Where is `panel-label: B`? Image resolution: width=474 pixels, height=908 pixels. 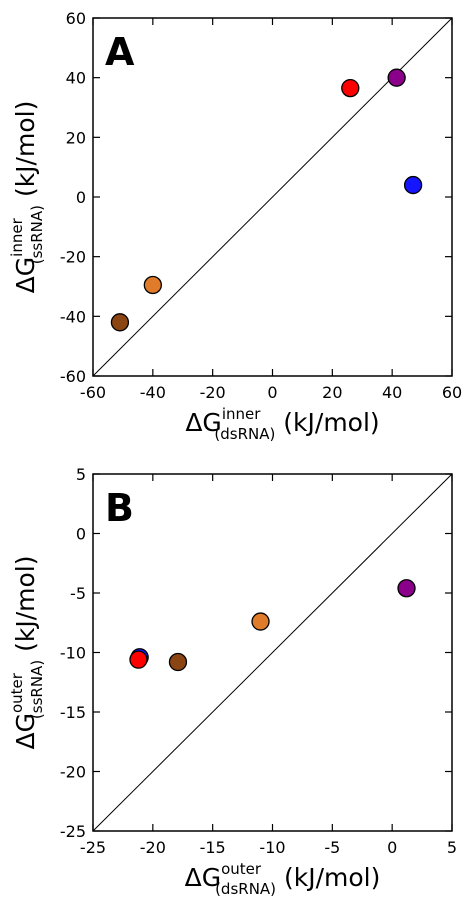 panel-label: B is located at coordinates (119, 508).